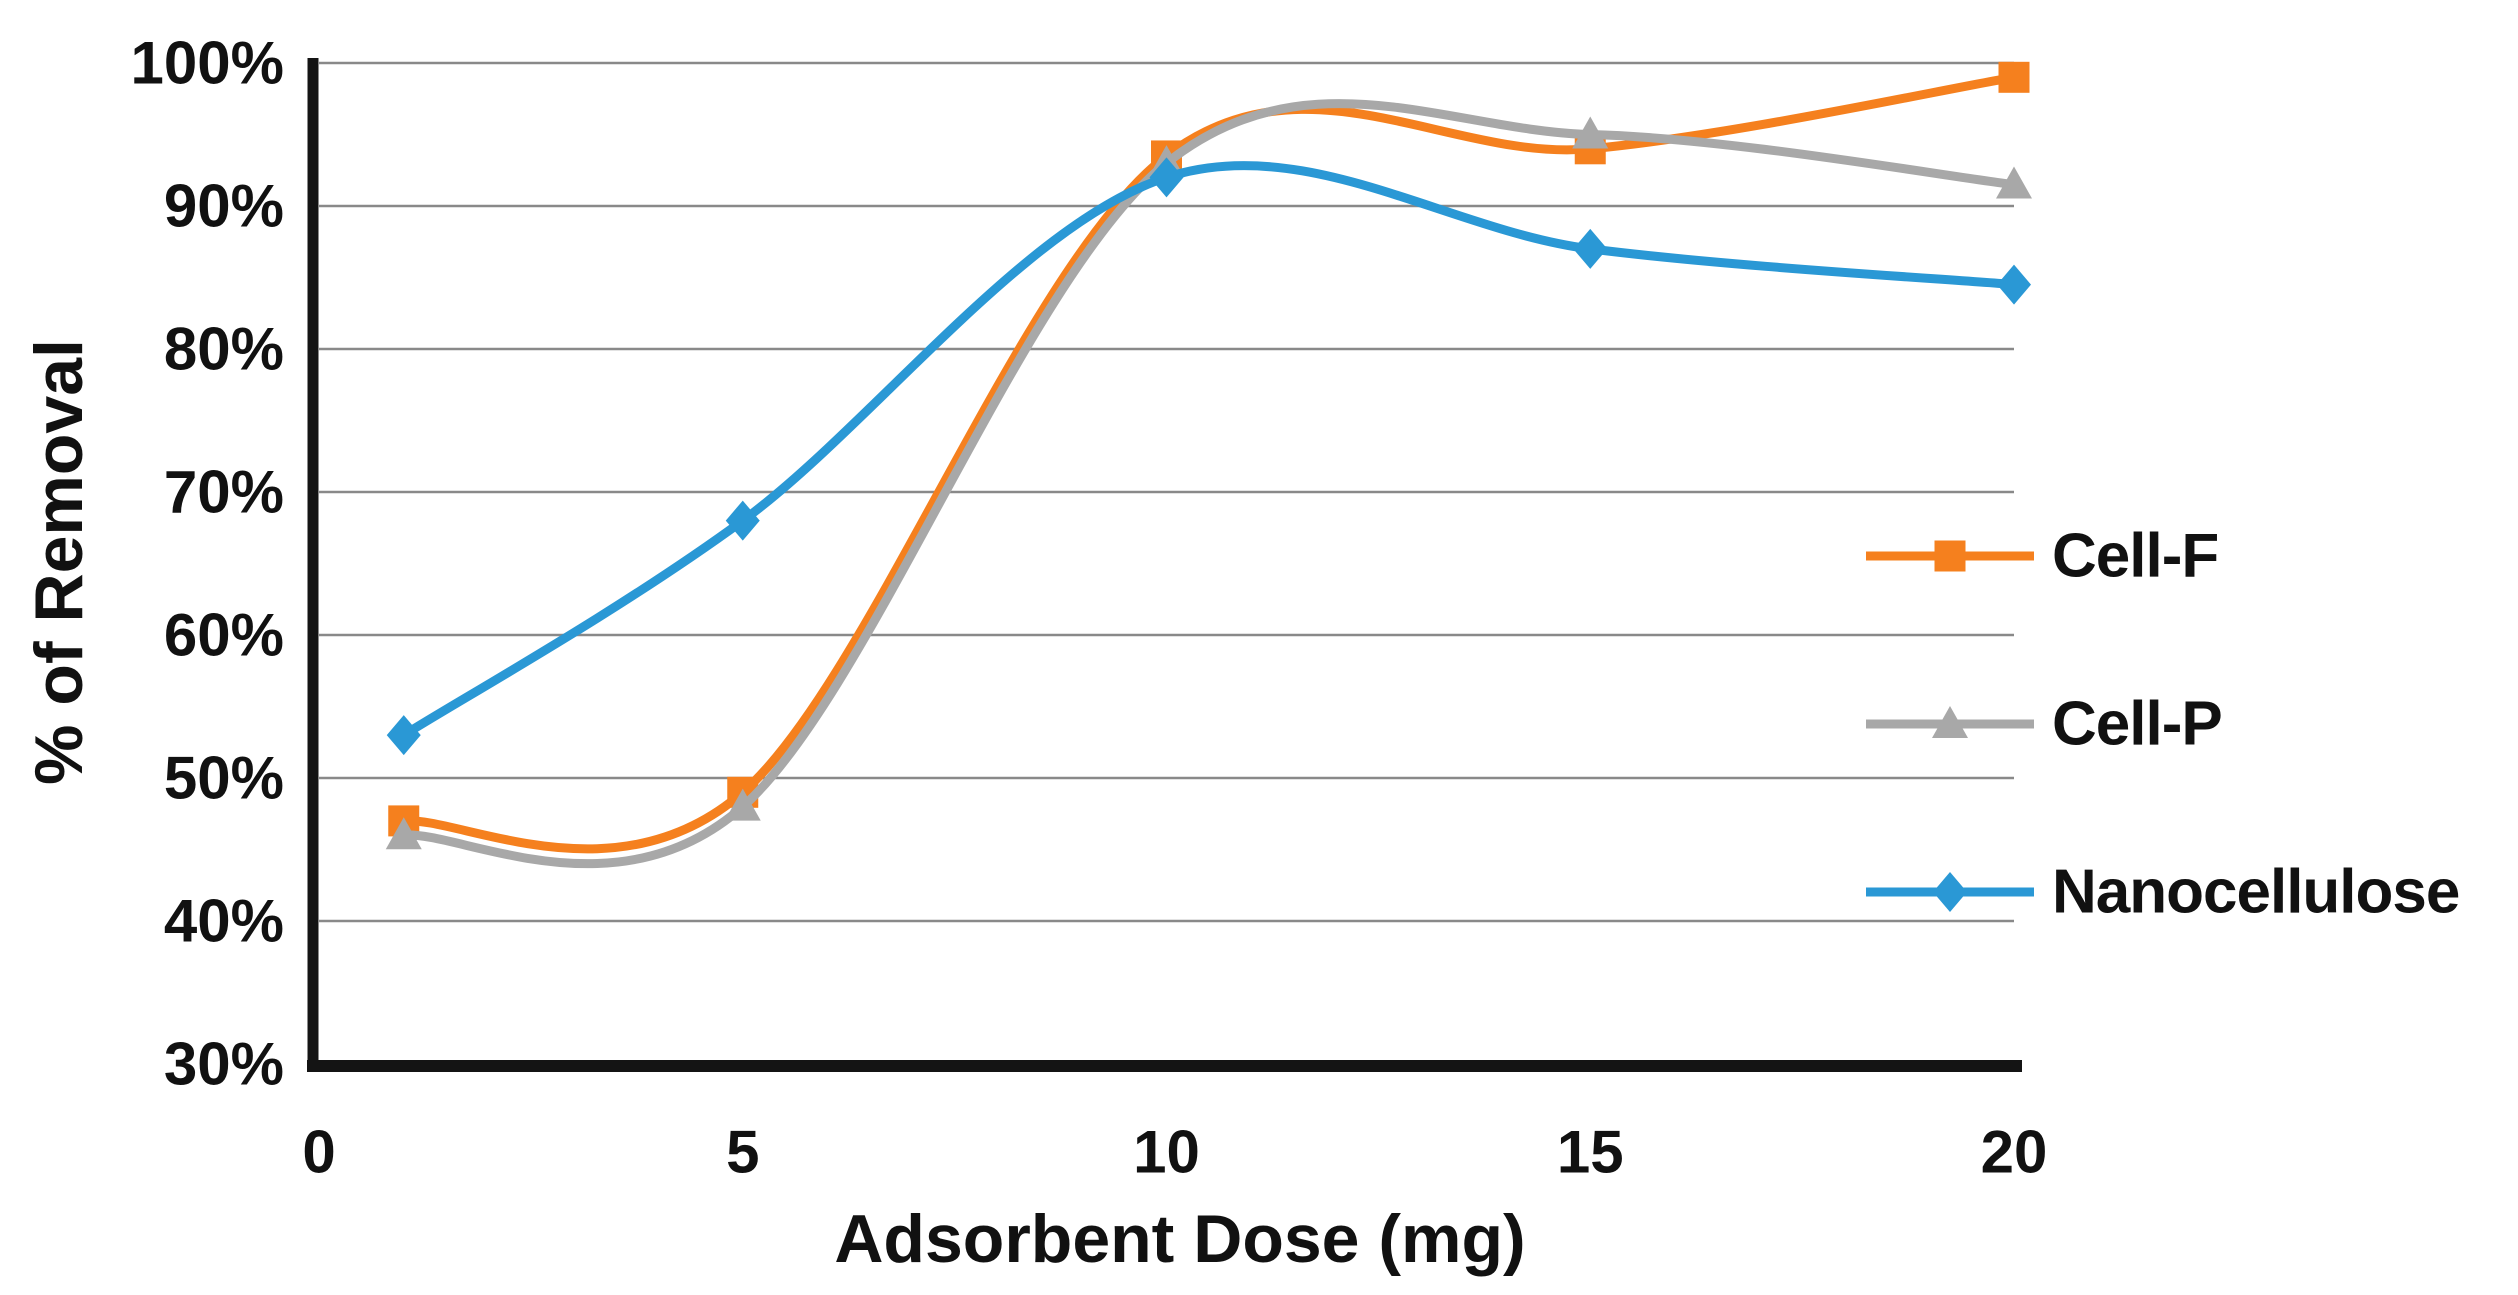 This screenshot has width=2518, height=1295. Describe the element at coordinates (742, 1152) in the screenshot. I see `x-tick-label: 5` at that location.